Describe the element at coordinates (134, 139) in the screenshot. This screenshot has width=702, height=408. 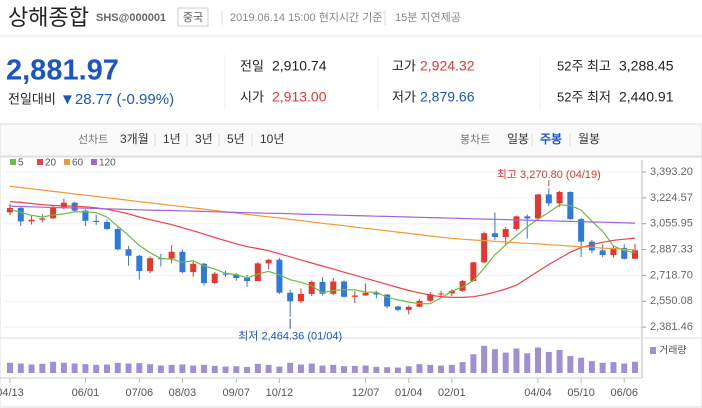
I see `tab: 3개월` at that location.